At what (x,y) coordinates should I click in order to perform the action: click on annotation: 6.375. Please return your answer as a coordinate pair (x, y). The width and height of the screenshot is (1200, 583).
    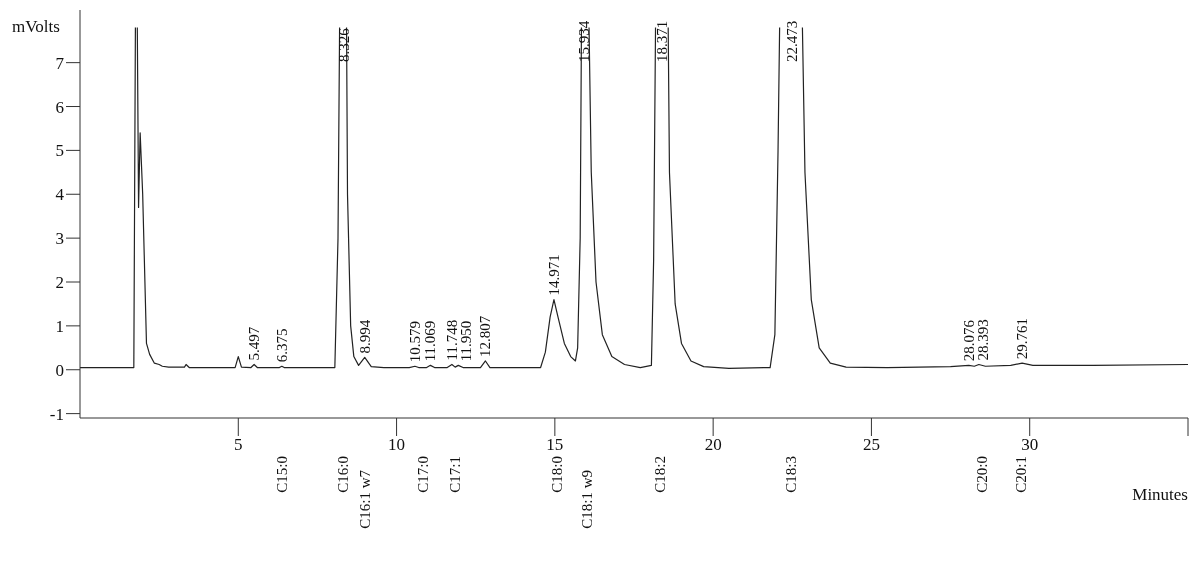
    Looking at the image, I should click on (281, 345).